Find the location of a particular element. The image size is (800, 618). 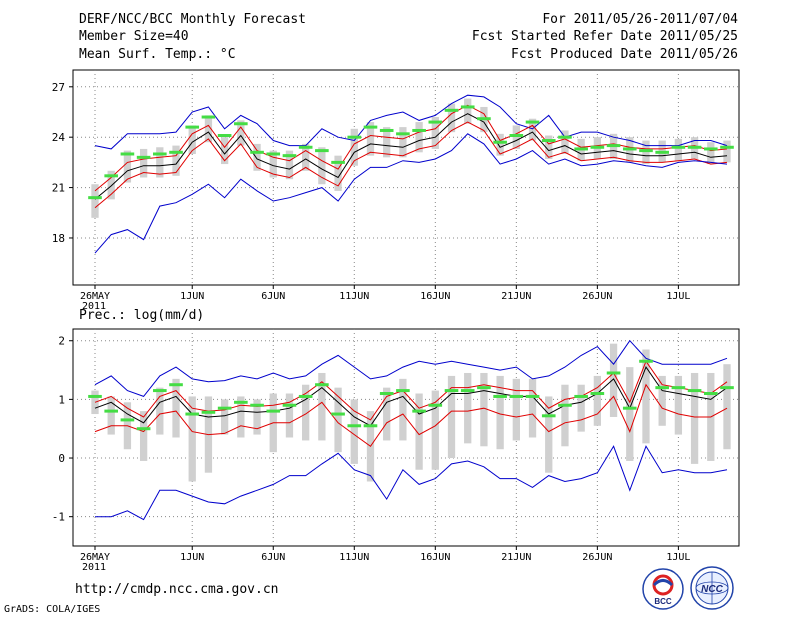

variable-label-prec: Prec.: log(mm/d) is located at coordinates (142, 315).